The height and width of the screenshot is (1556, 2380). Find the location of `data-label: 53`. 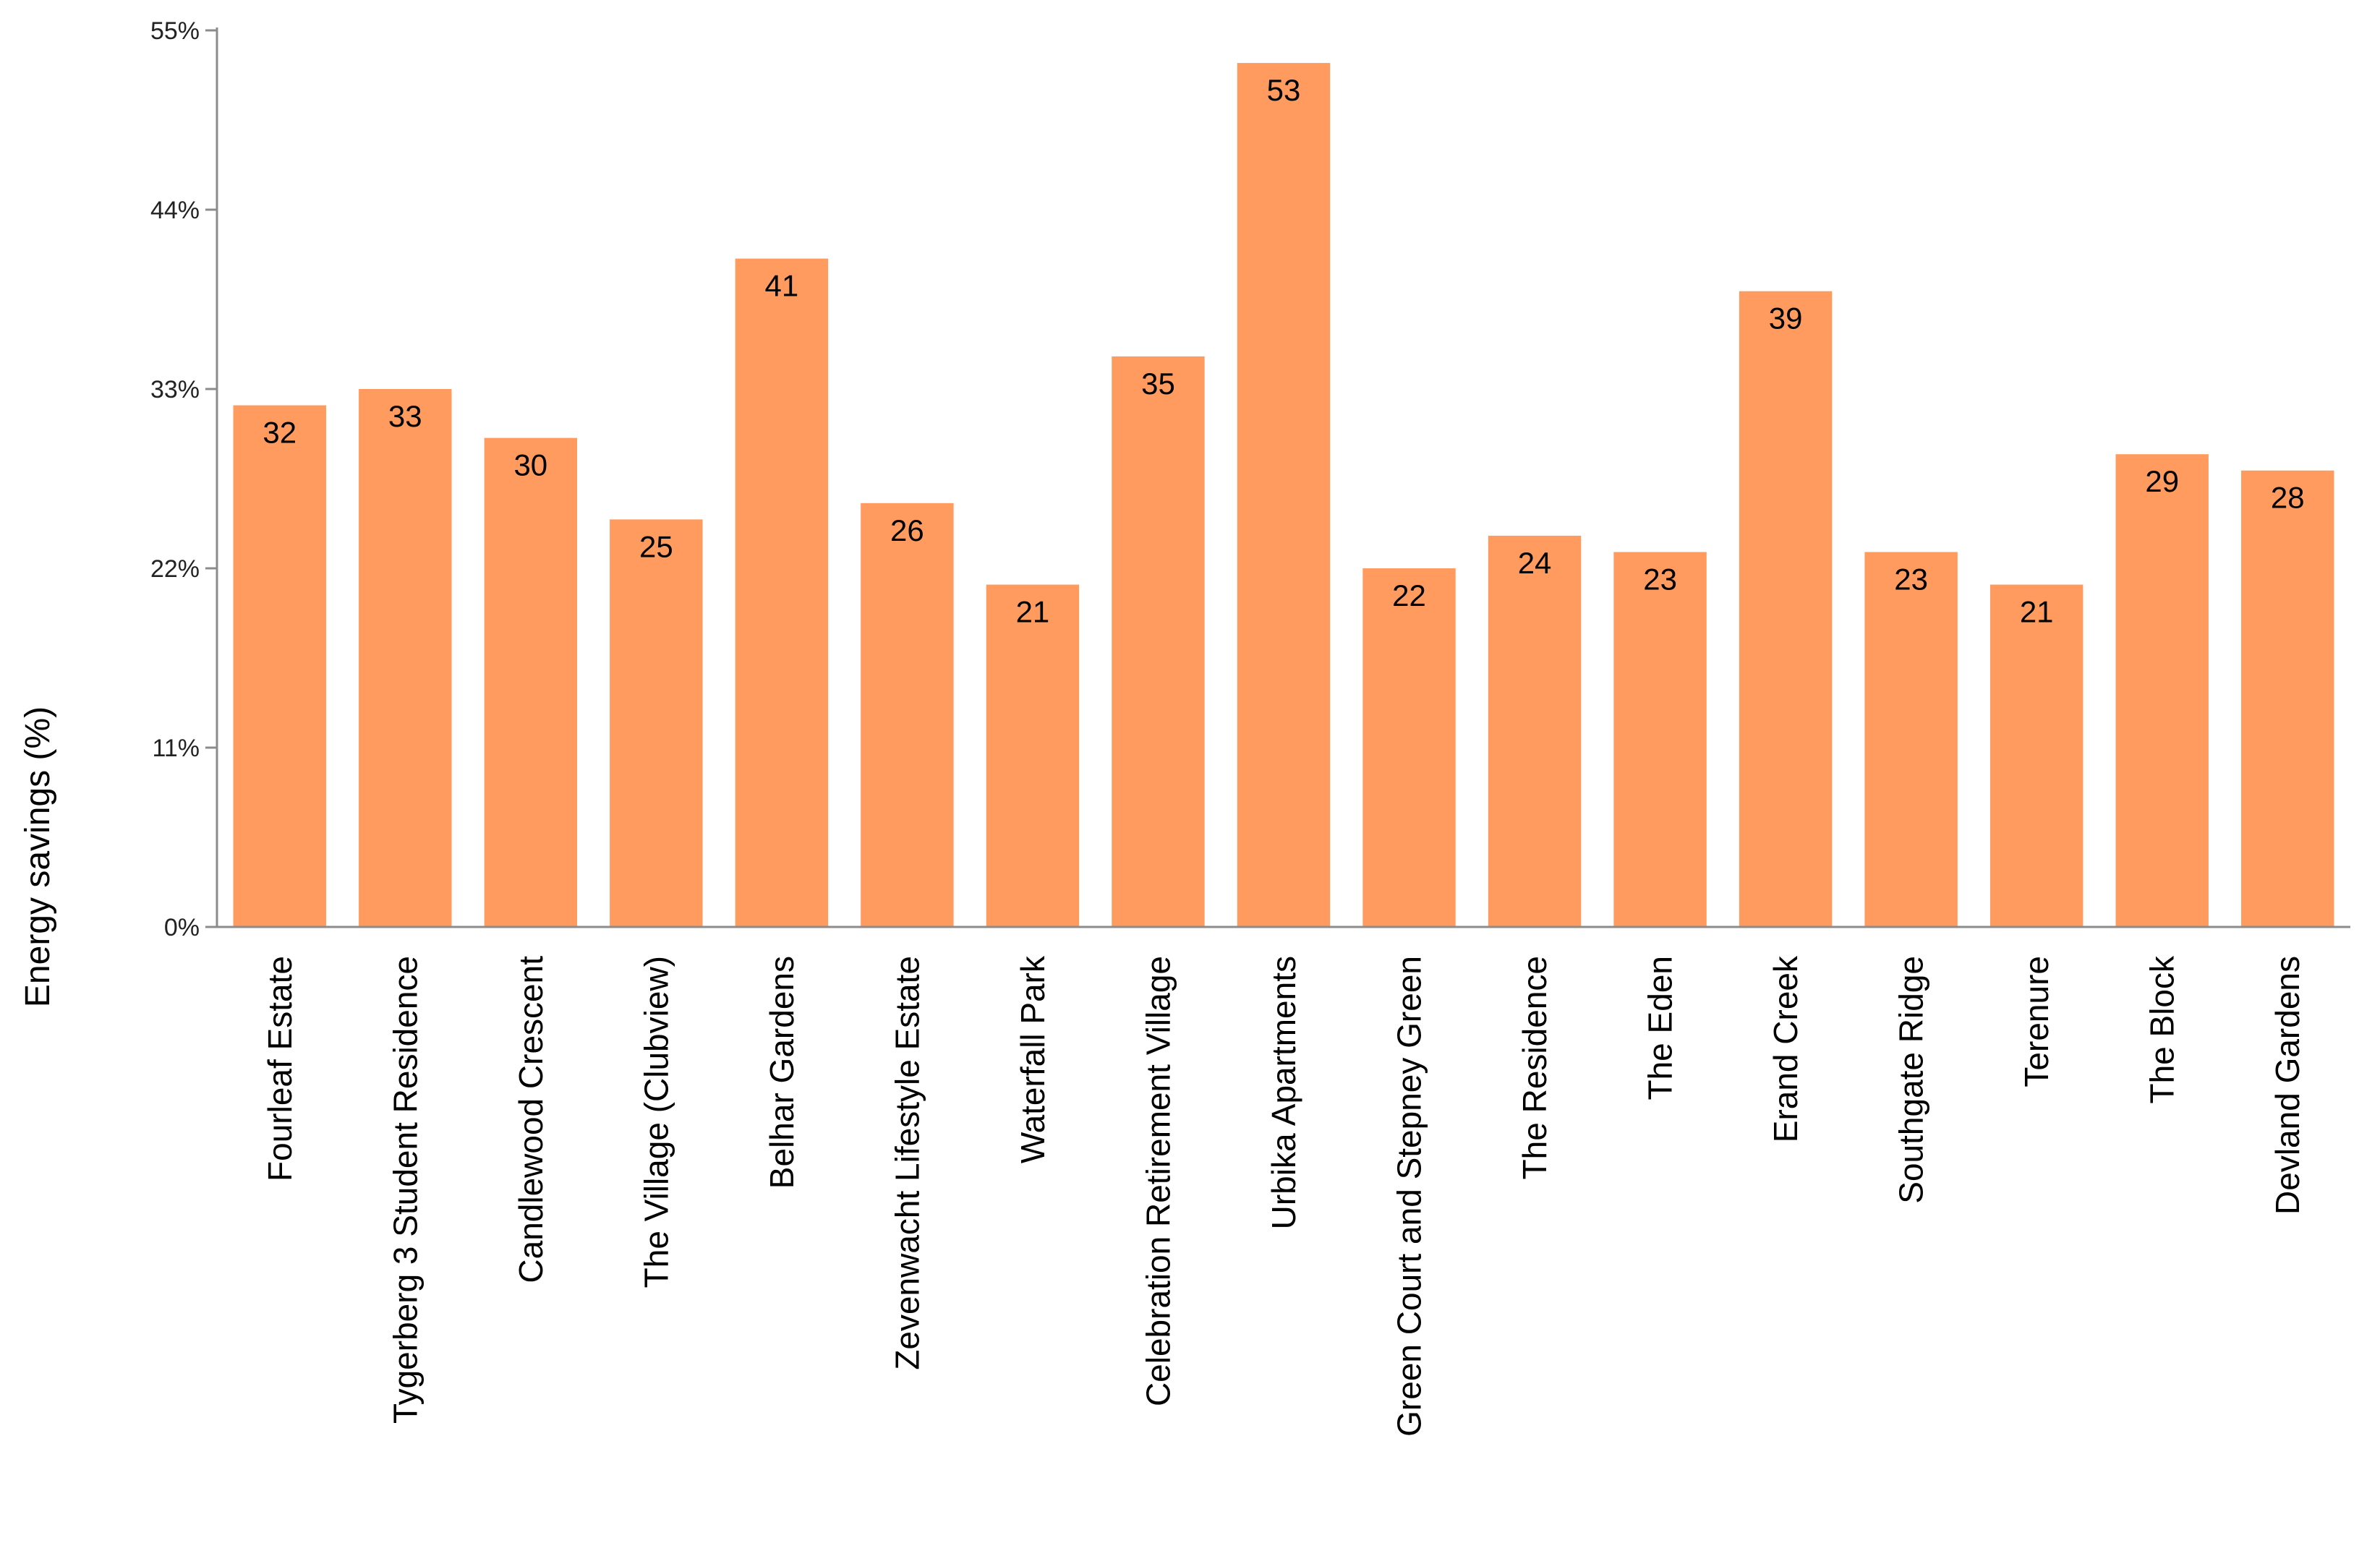

data-label: 53 is located at coordinates (1284, 90).